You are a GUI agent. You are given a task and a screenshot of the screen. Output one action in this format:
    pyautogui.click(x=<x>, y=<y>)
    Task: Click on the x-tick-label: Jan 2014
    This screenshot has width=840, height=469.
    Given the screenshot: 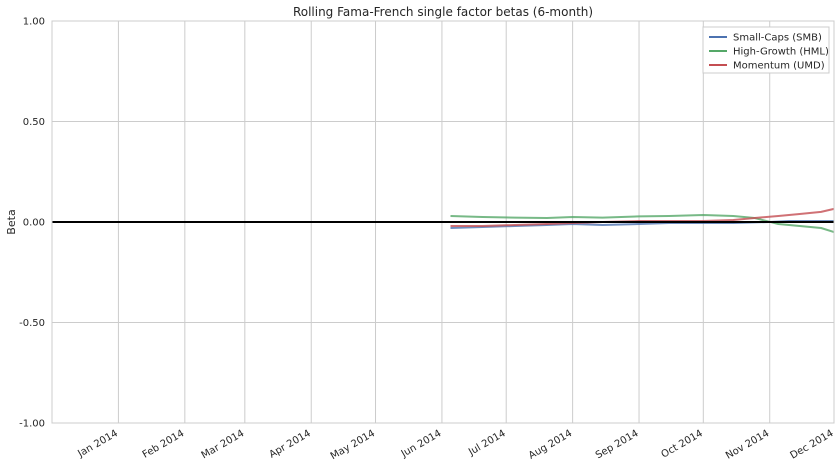 What is the action you would take?
    pyautogui.click(x=97, y=444)
    